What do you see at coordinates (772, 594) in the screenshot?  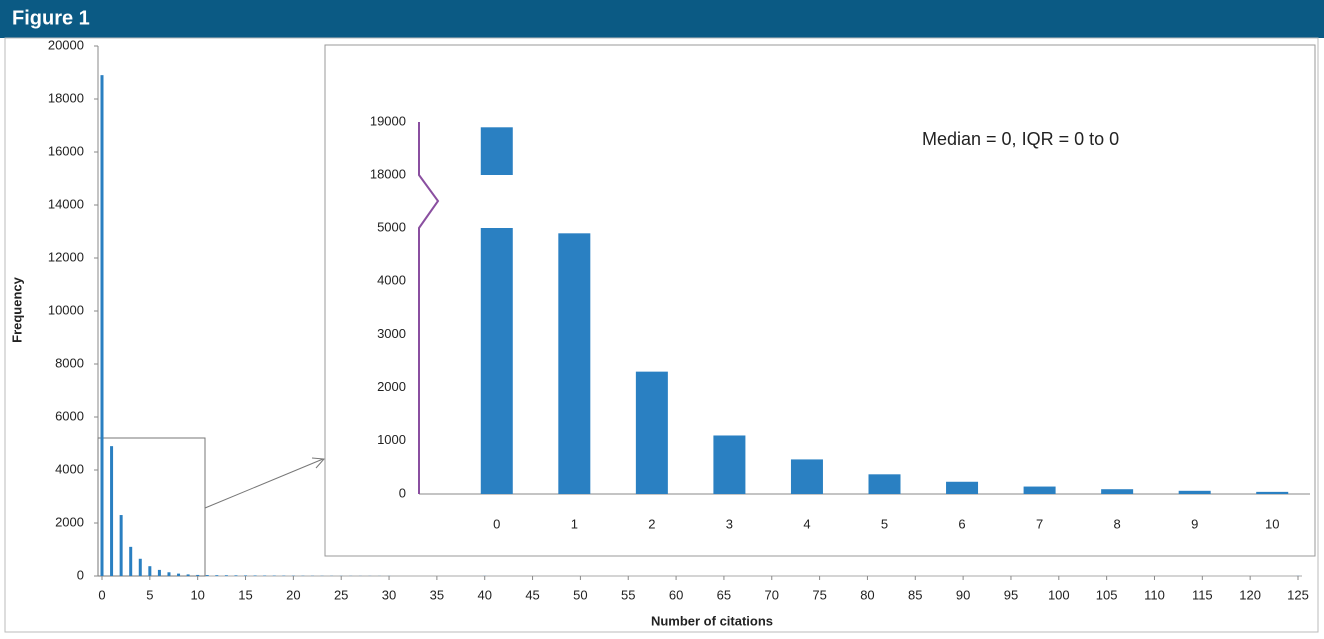 I see `x-tick-label: 70` at bounding box center [772, 594].